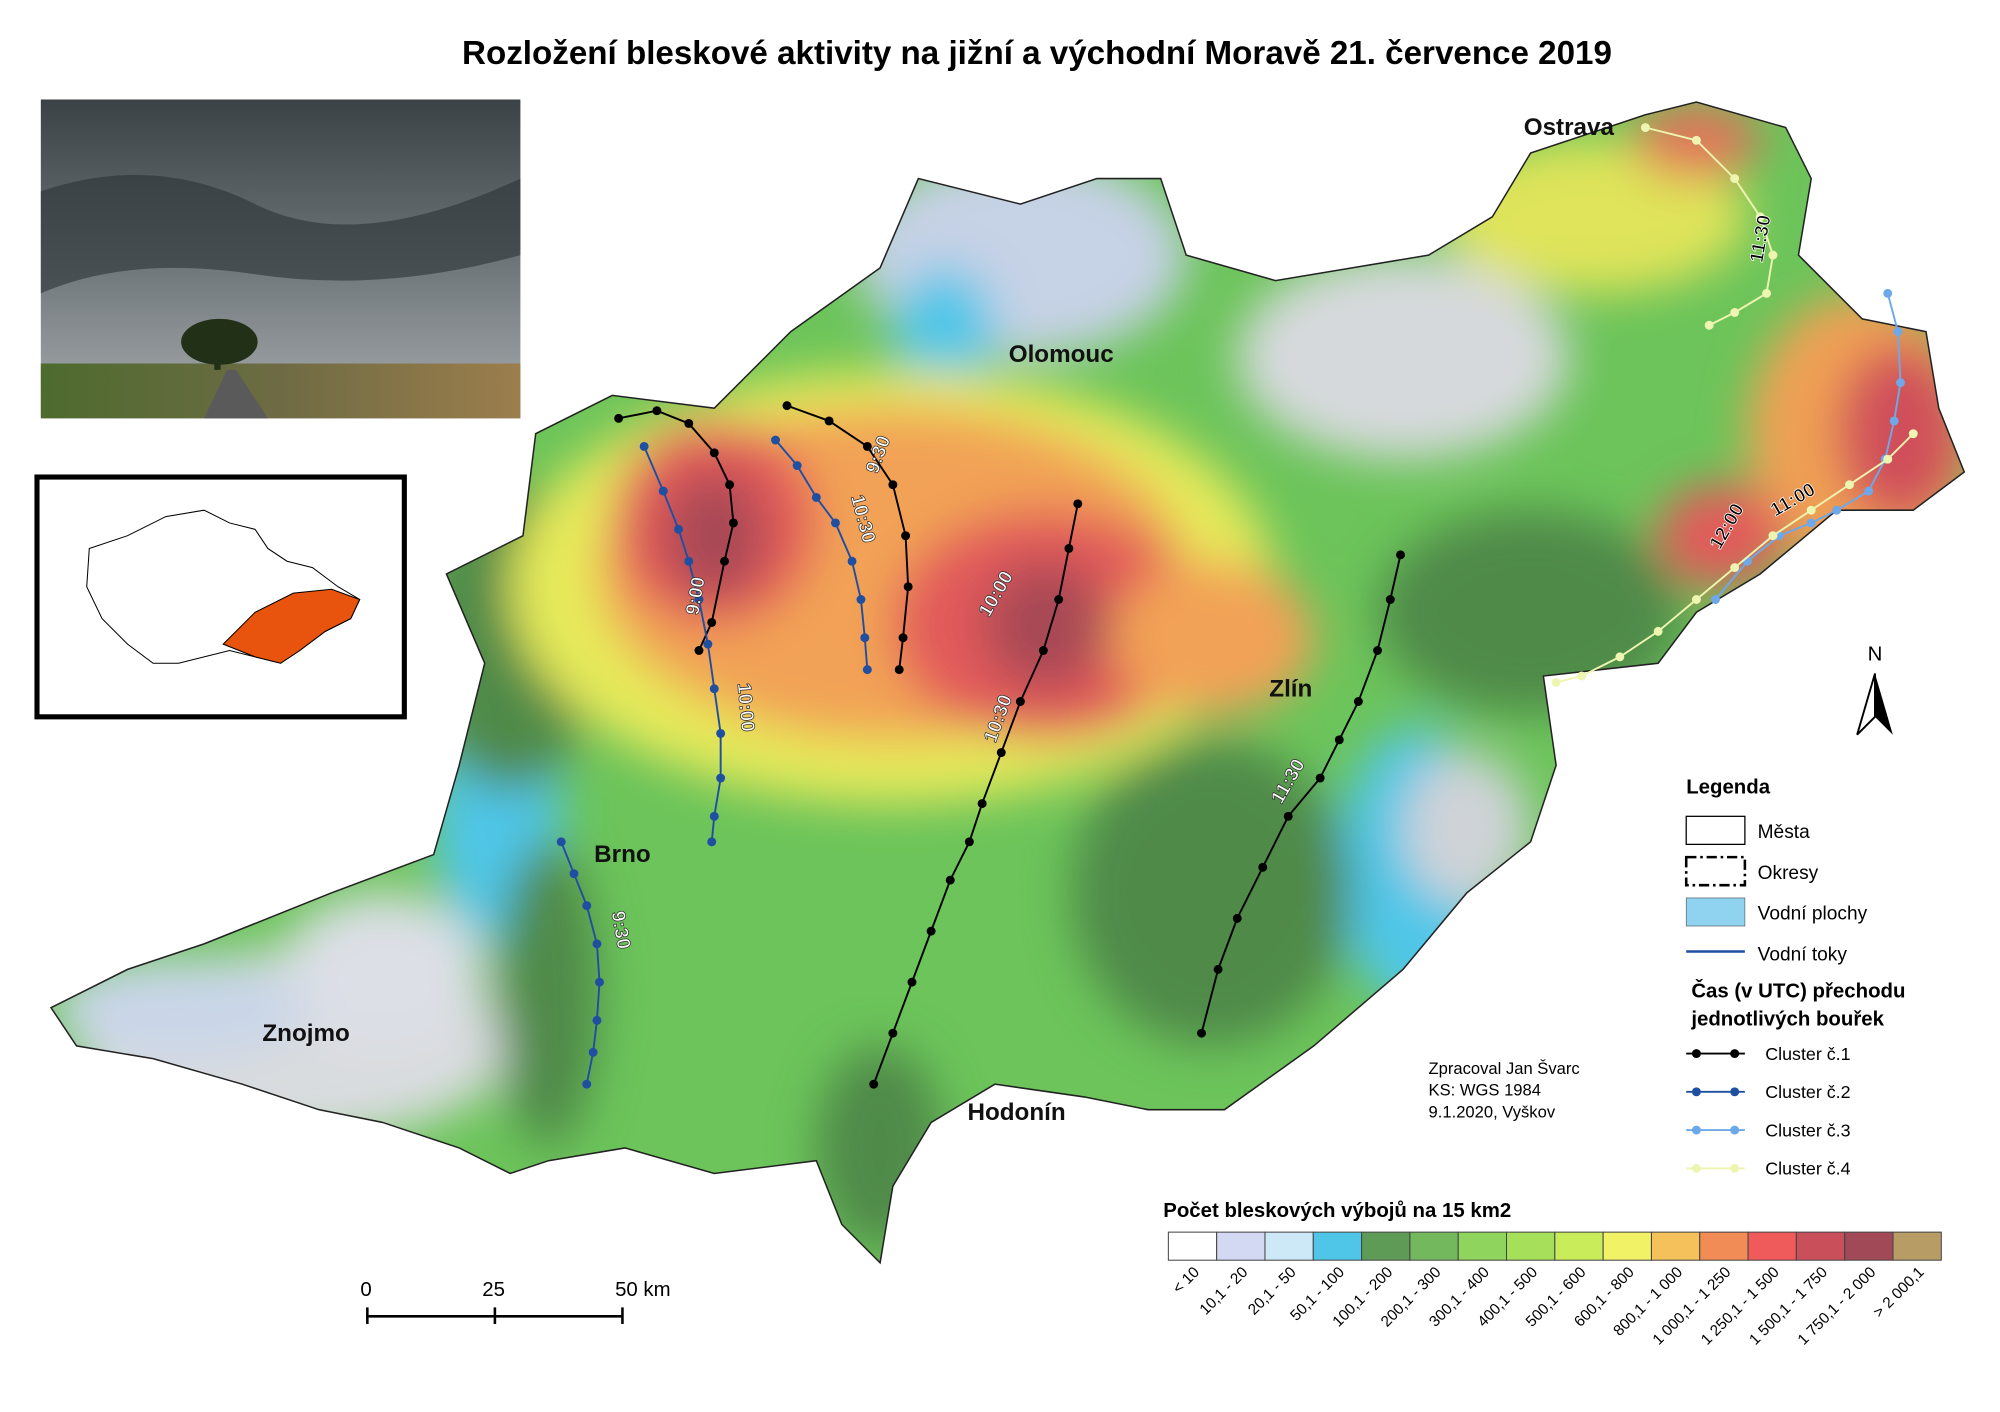 The width and height of the screenshot is (2000, 1412). I want to click on north-arrow: N, so click(1874, 690).